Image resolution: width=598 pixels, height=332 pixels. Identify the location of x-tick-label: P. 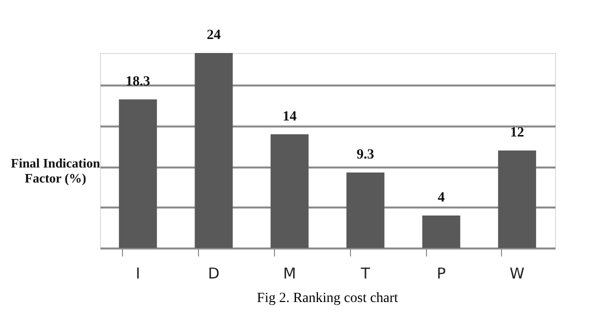
(441, 273).